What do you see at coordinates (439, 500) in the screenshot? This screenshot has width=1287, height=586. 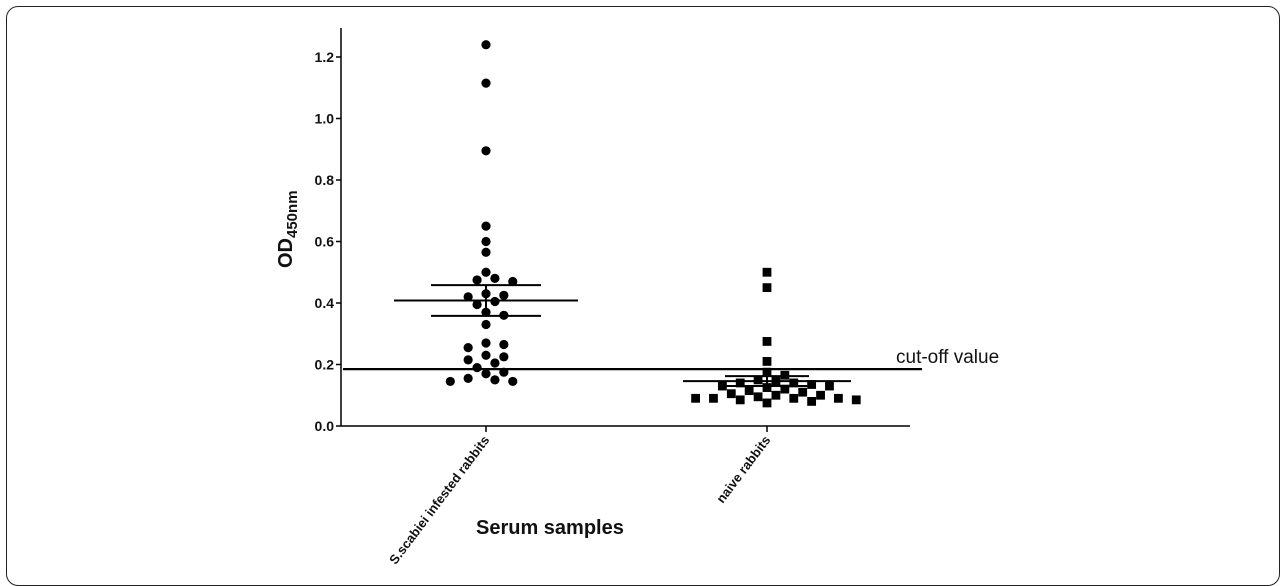 I see `category-label: S.scabiei infested rabbits` at bounding box center [439, 500].